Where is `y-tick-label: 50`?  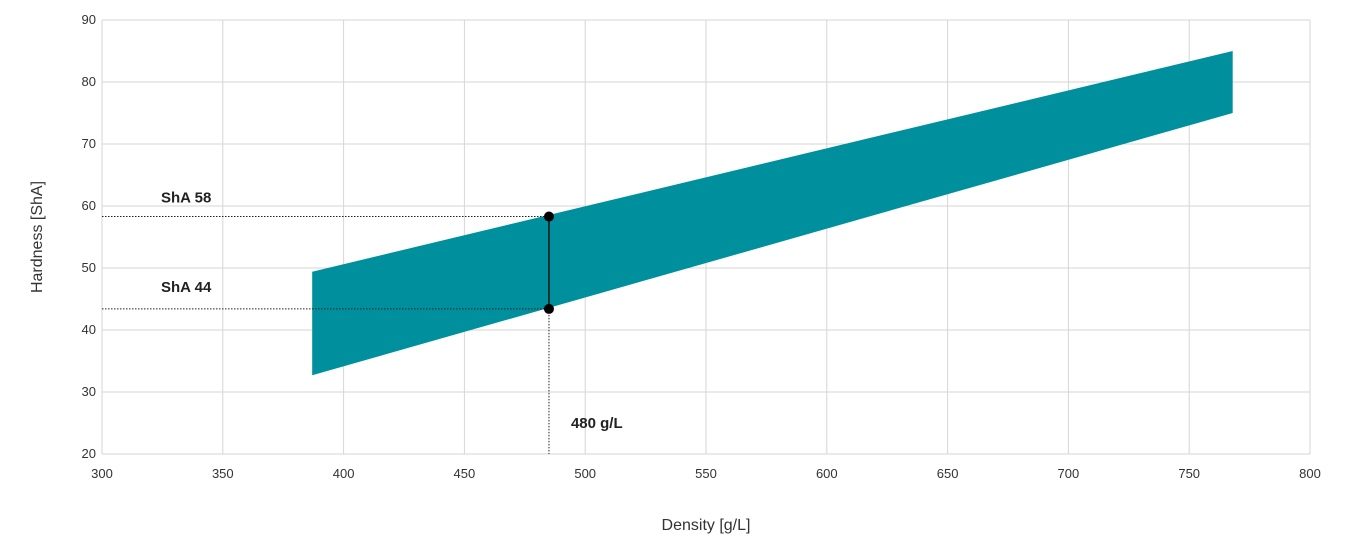 y-tick-label: 50 is located at coordinates (89, 267).